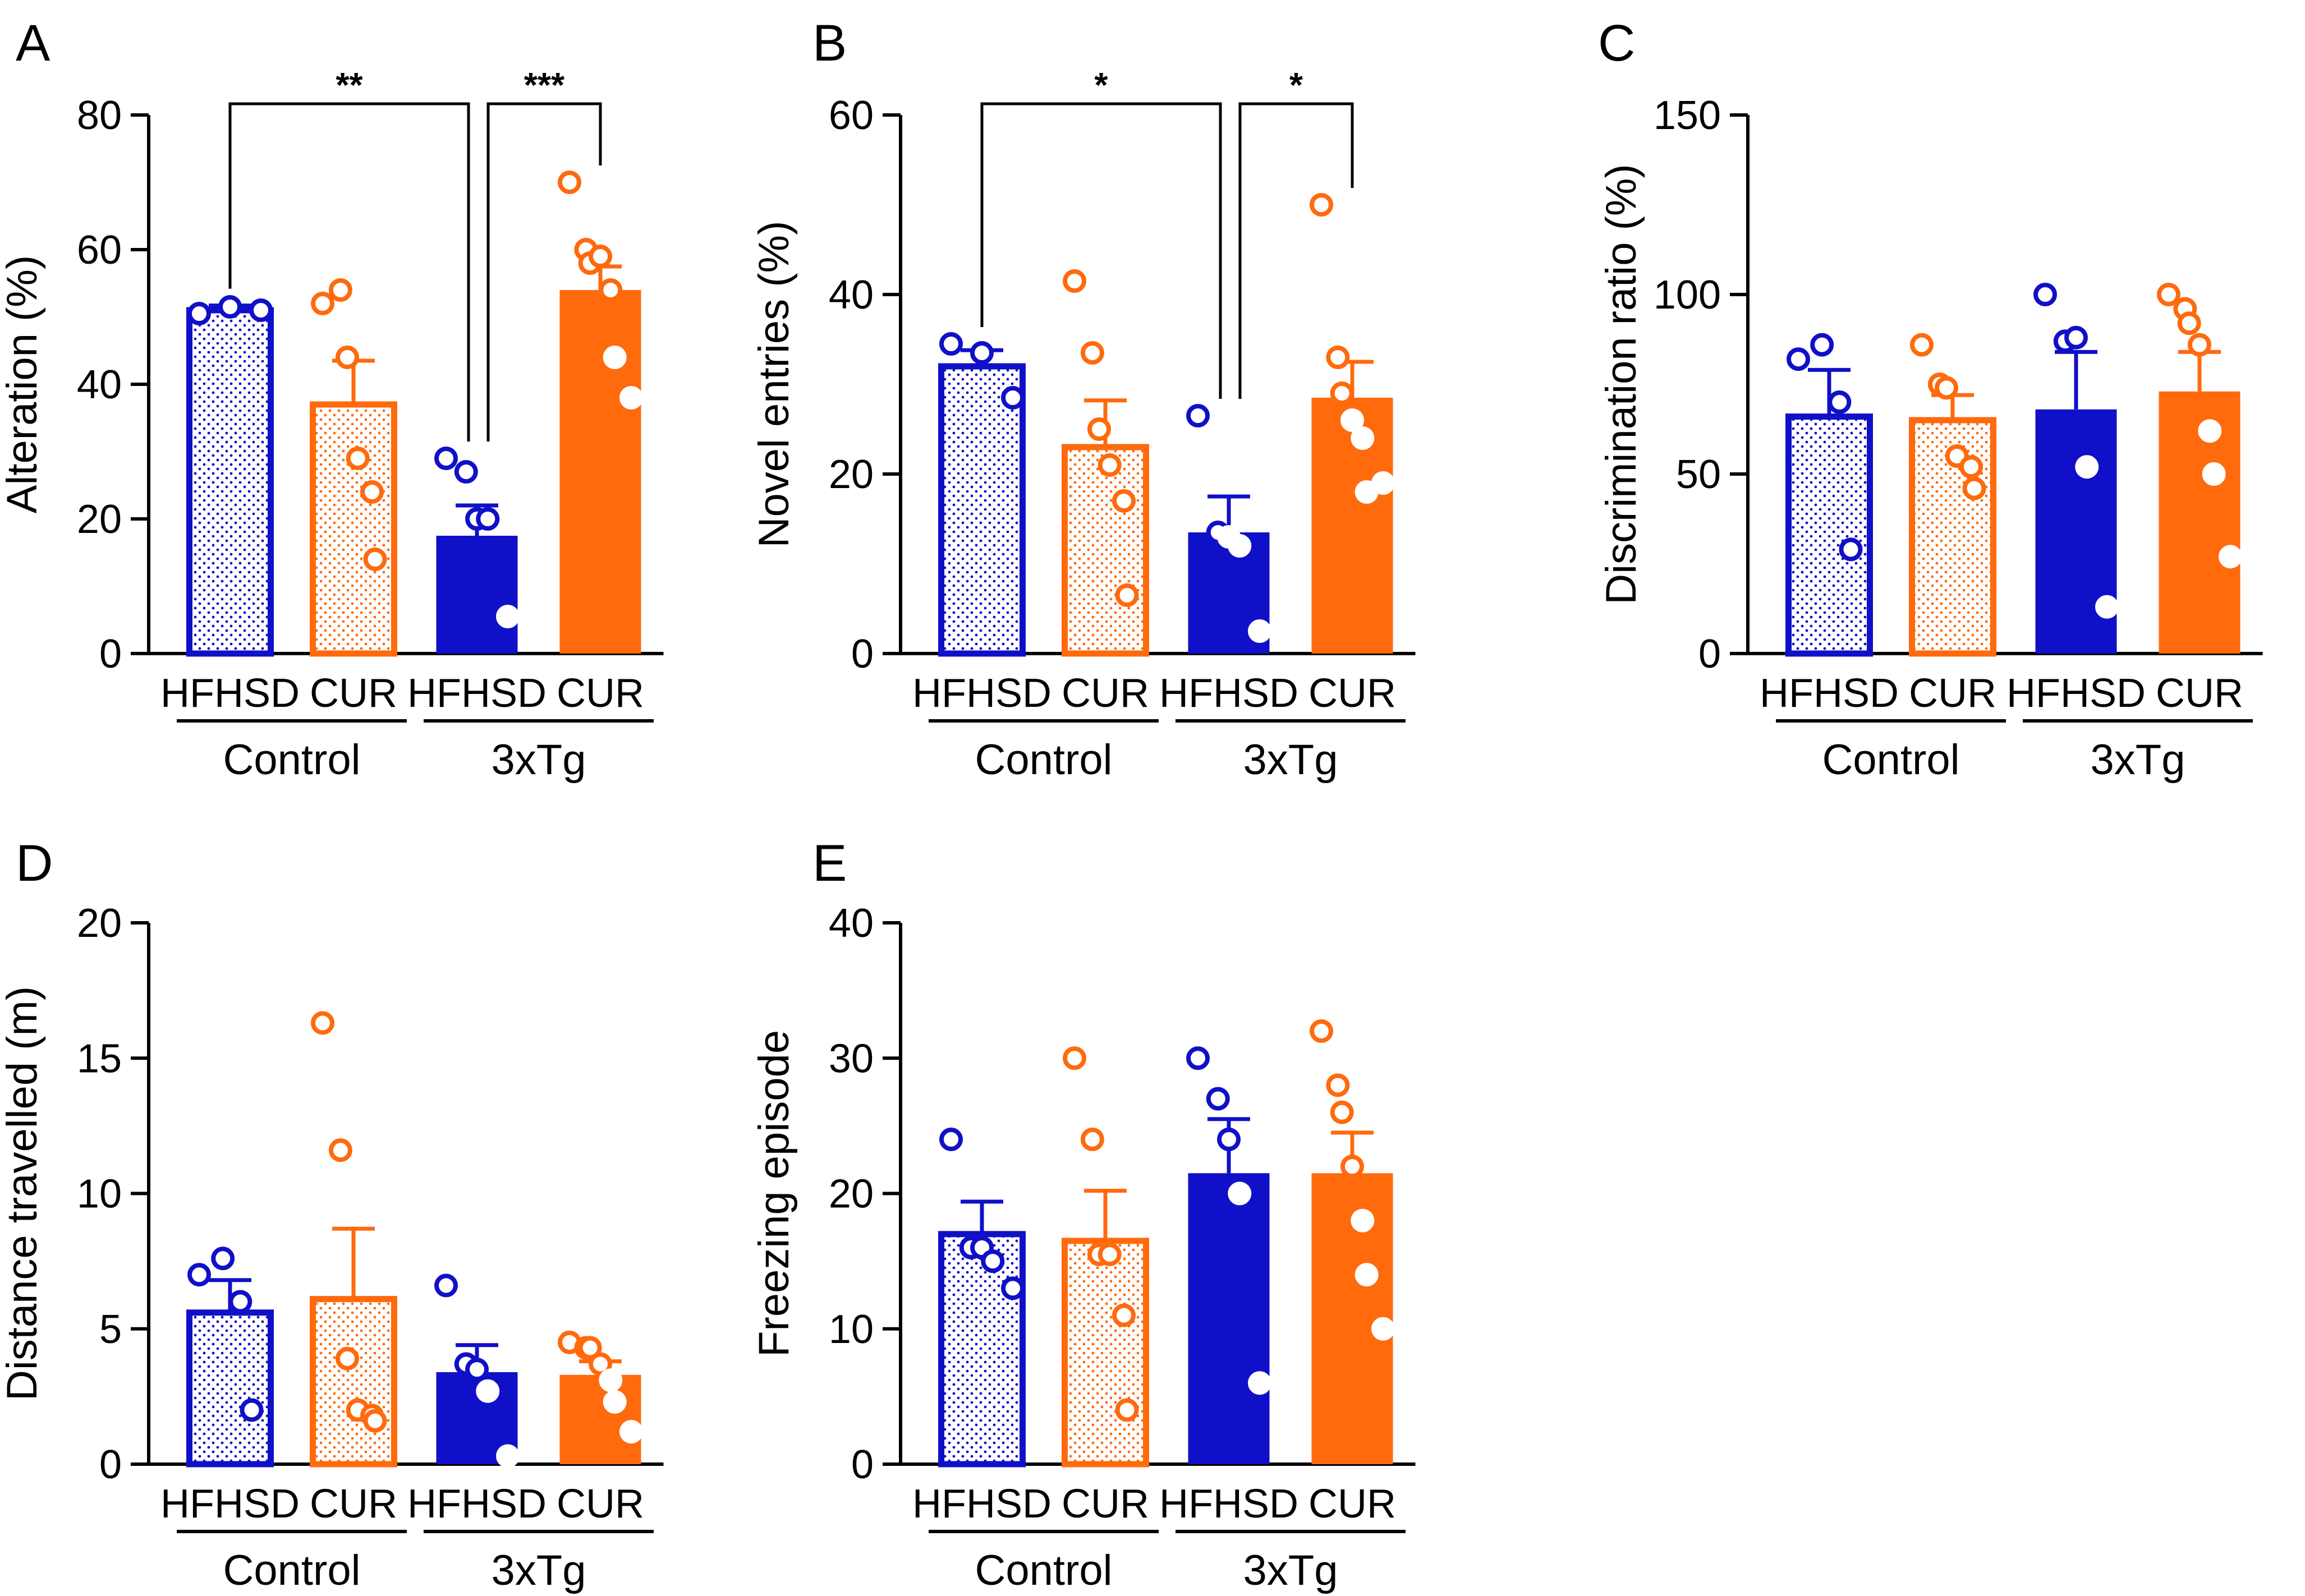 The width and height of the screenshot is (2305, 1596). I want to click on significance-bracket: **, so click(349, 253).